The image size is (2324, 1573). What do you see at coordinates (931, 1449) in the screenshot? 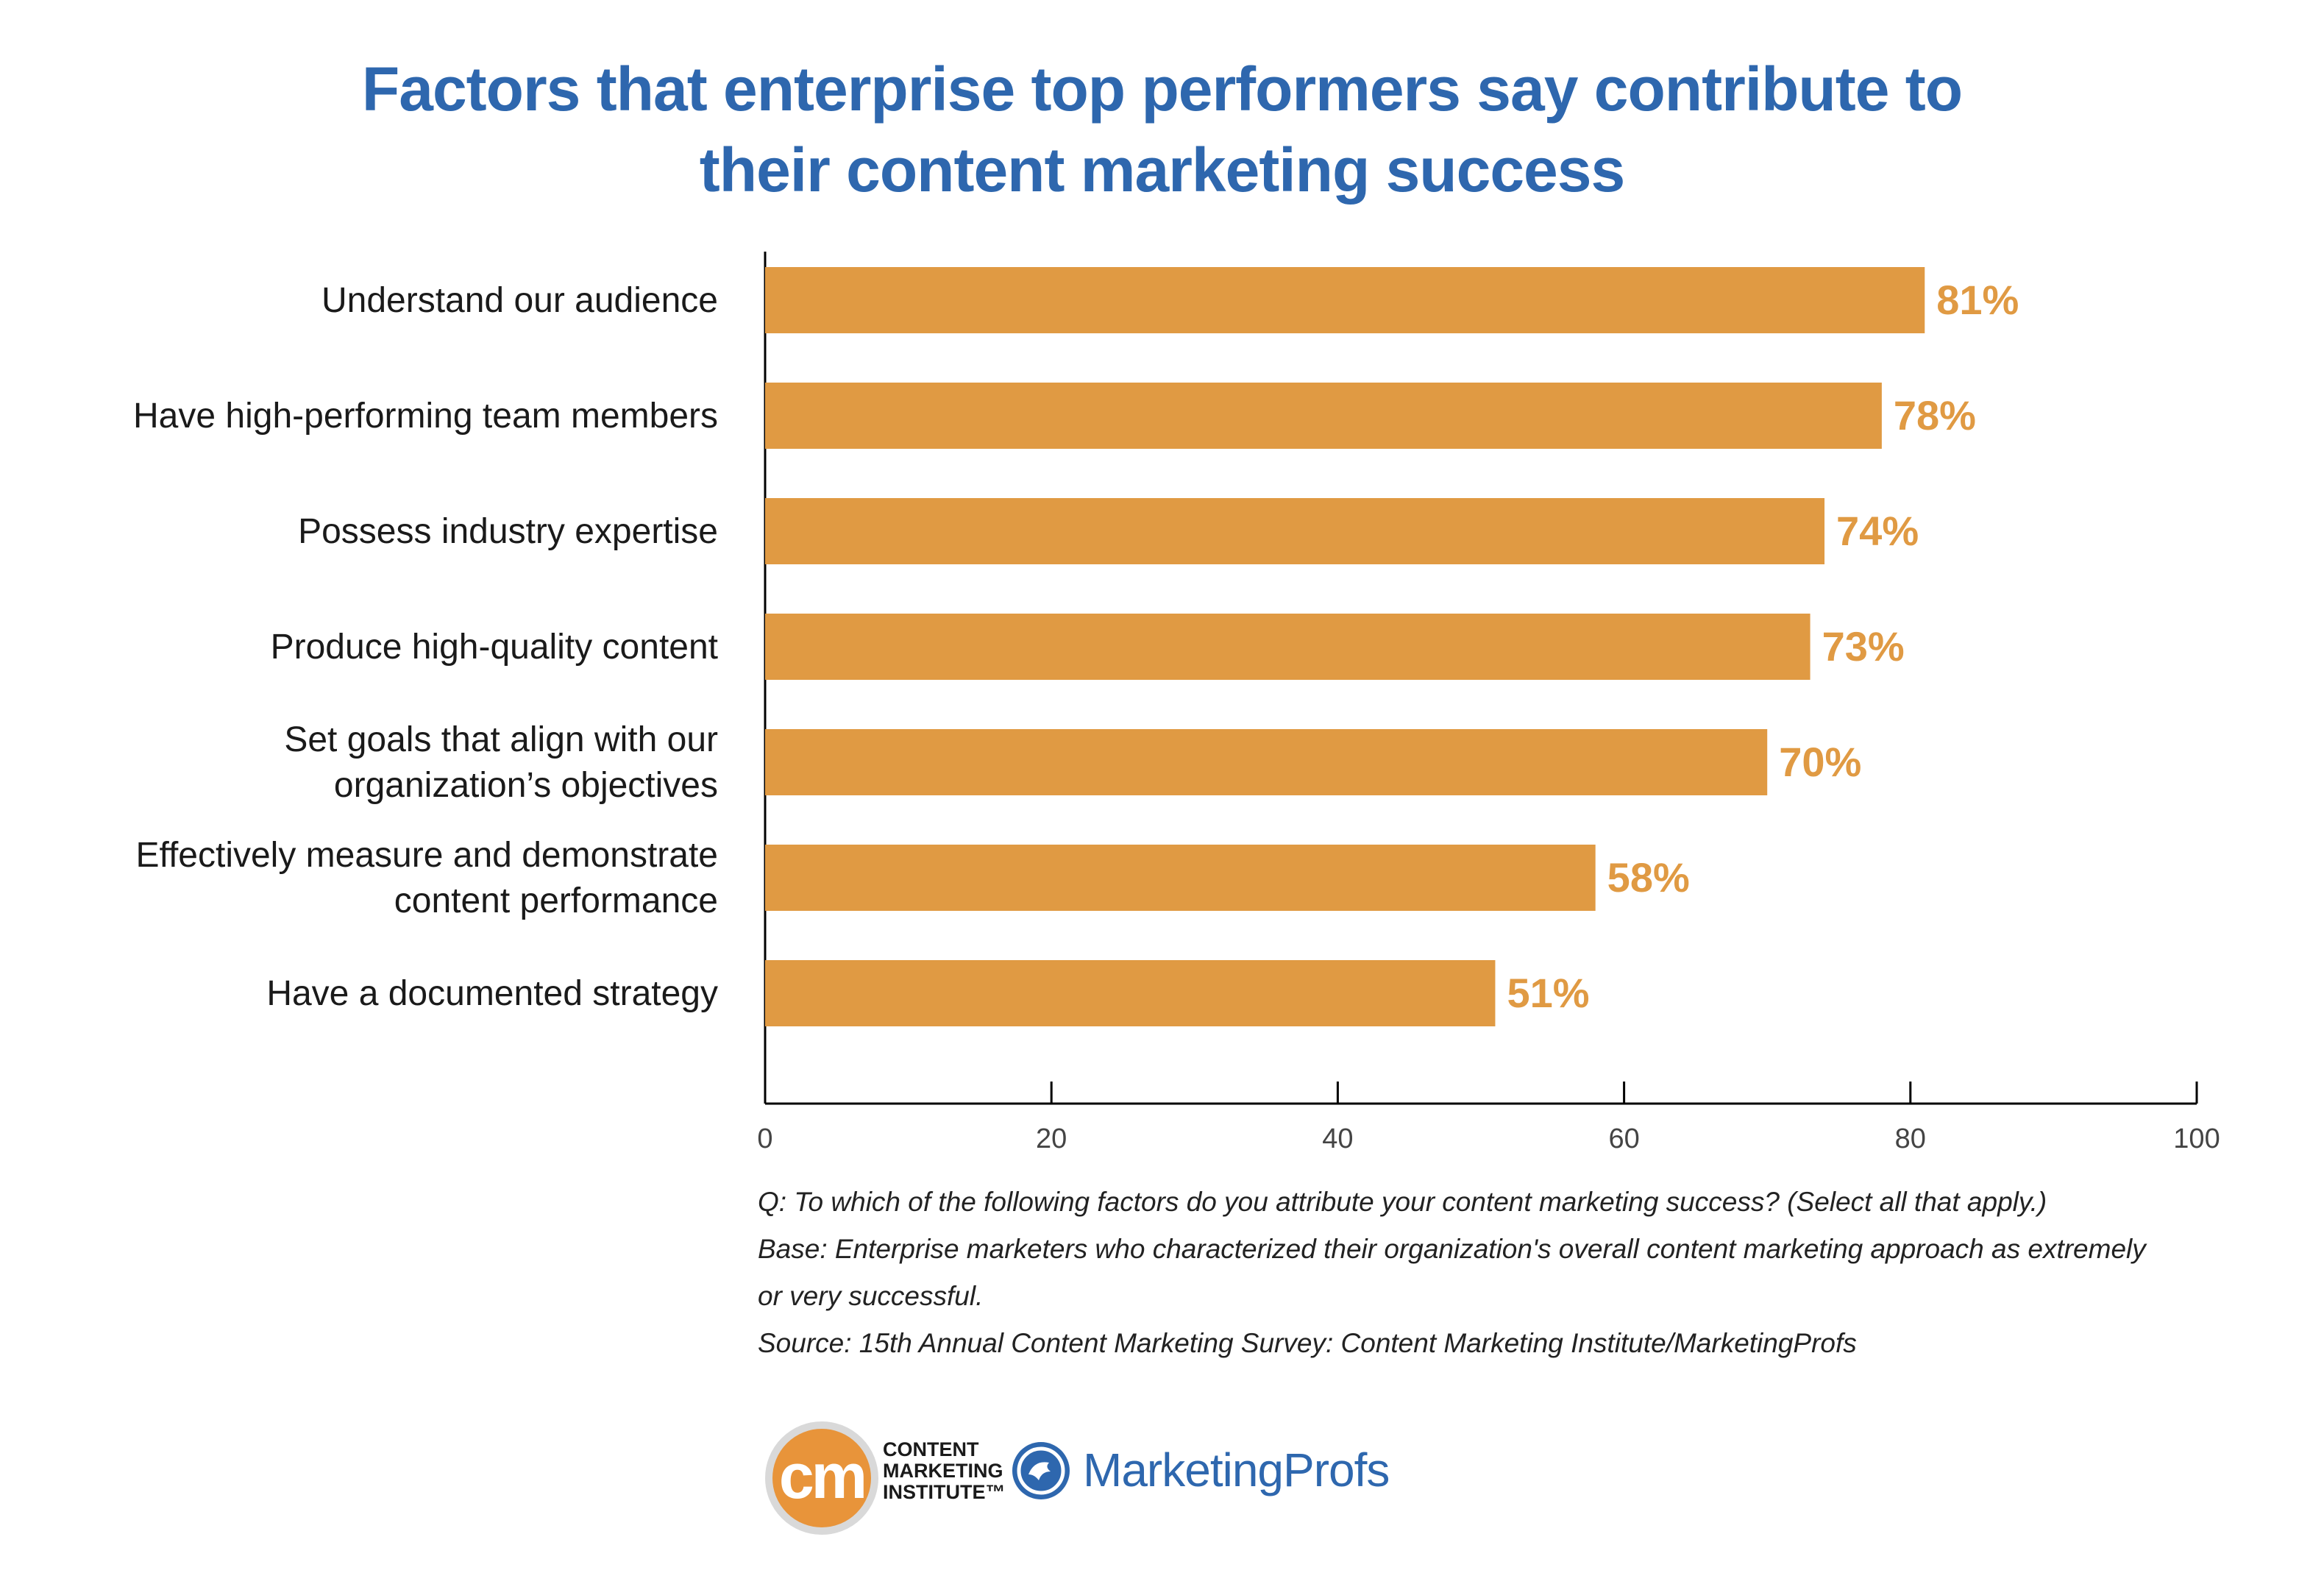
I see `cmi-line-1: CONTENT` at bounding box center [931, 1449].